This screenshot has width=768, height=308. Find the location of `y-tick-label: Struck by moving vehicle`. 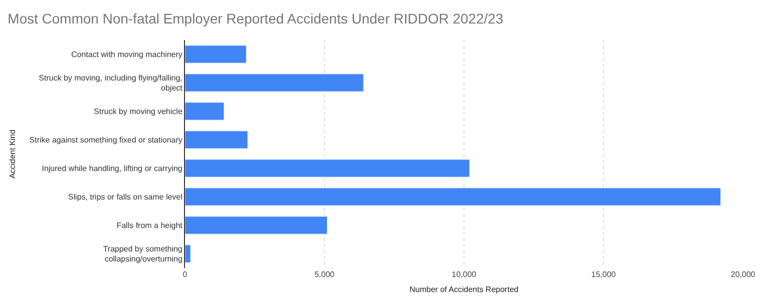

y-tick-label: Struck by moving vehicle is located at coordinates (138, 111).